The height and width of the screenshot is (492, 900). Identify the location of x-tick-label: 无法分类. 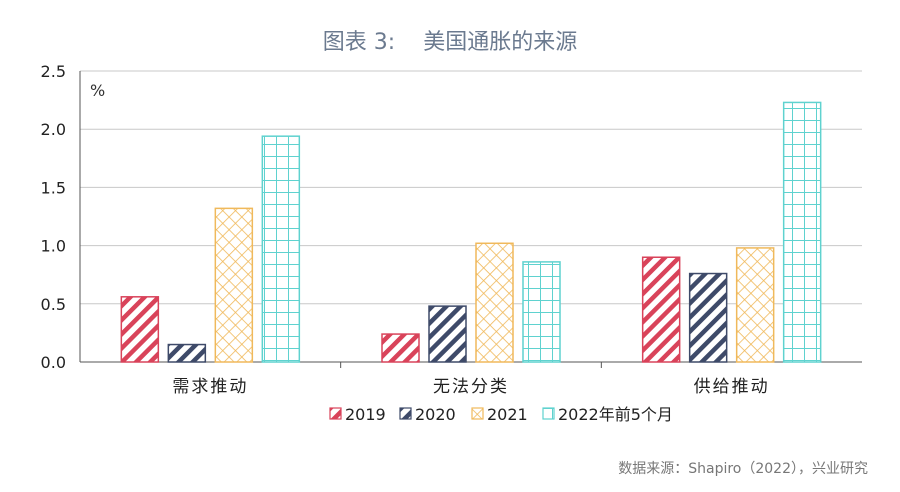
(471, 387).